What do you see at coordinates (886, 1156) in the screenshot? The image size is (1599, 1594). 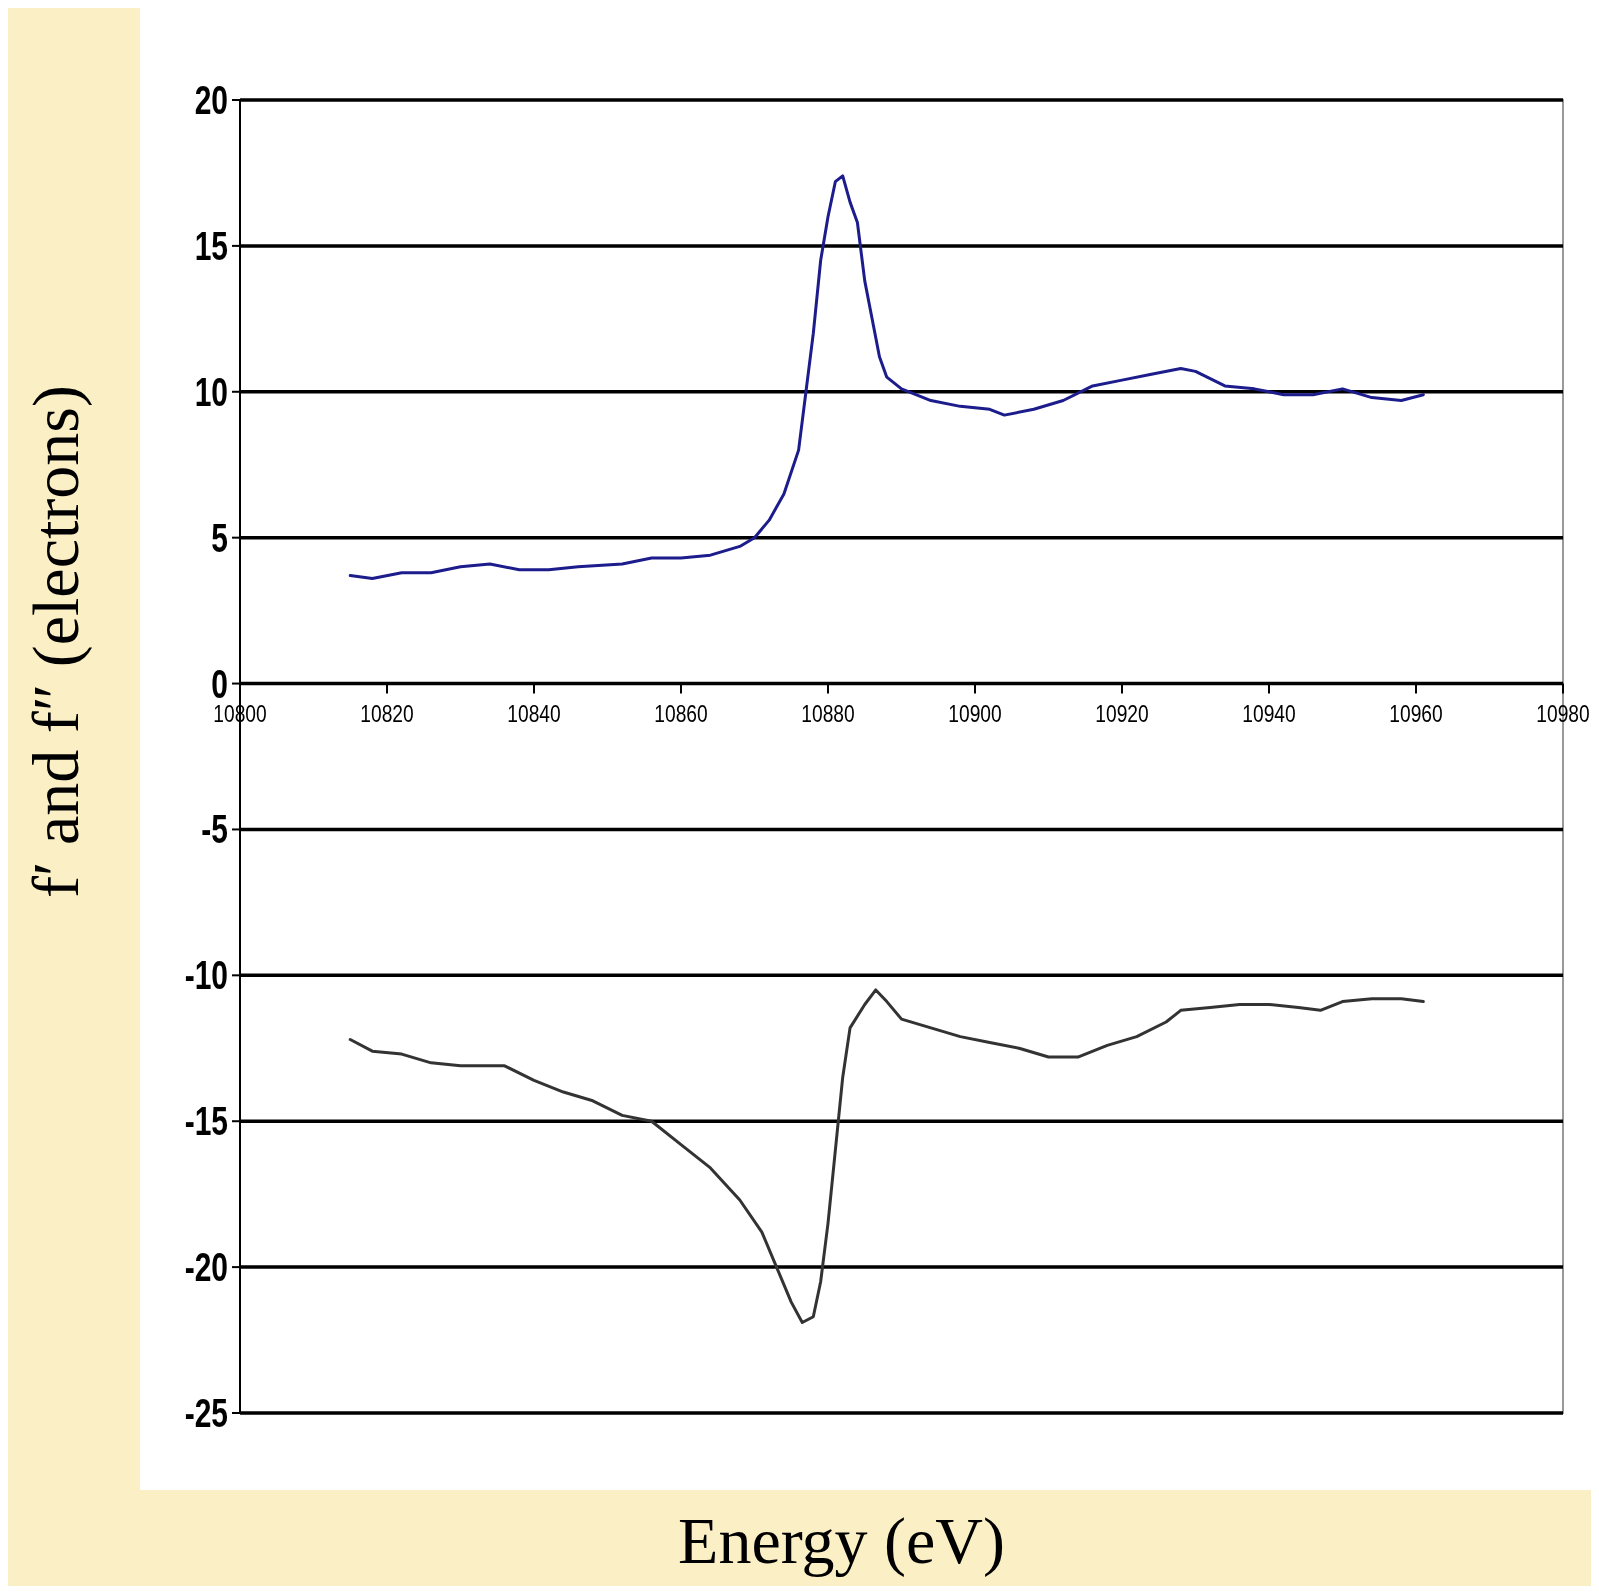 I see `line-series` at bounding box center [886, 1156].